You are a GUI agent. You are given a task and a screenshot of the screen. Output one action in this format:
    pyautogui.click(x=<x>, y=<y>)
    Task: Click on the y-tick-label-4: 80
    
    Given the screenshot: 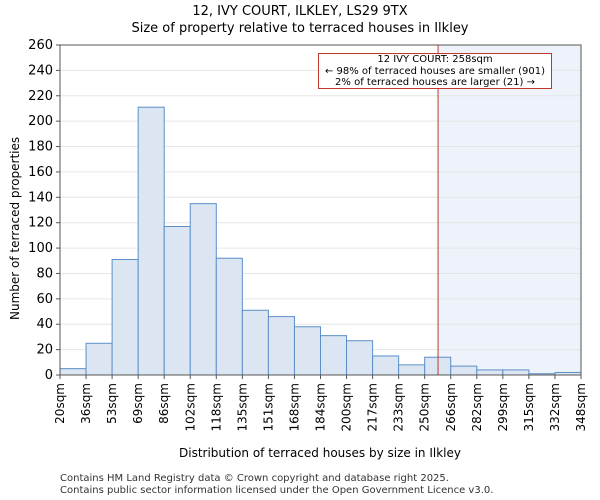 What is the action you would take?
    pyautogui.click(x=44, y=273)
    